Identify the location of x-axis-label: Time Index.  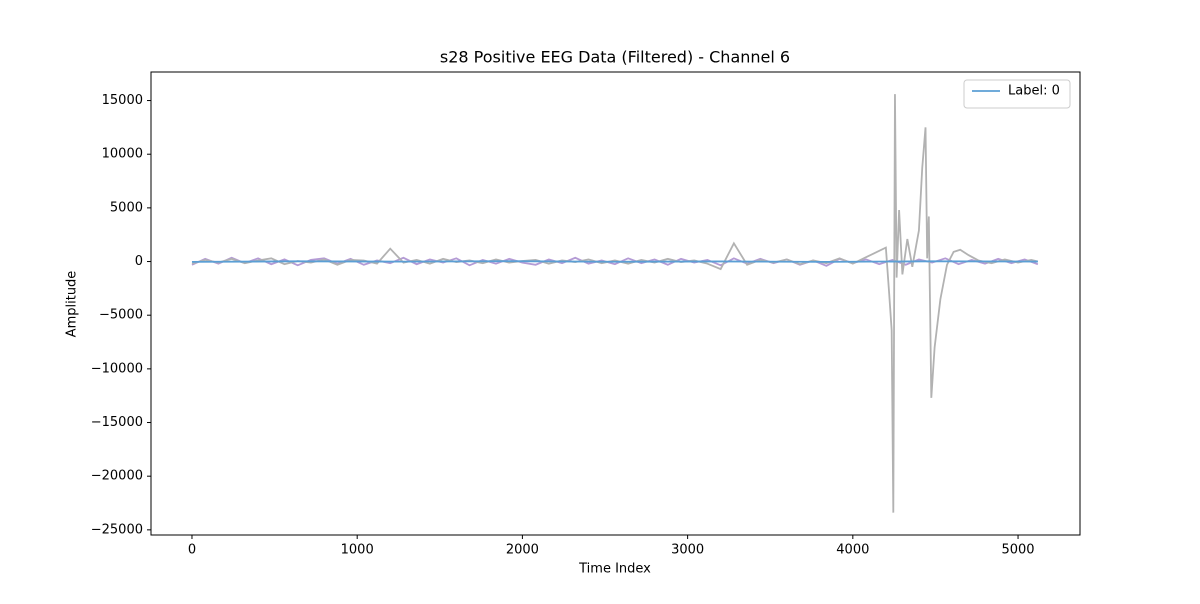
(614, 569).